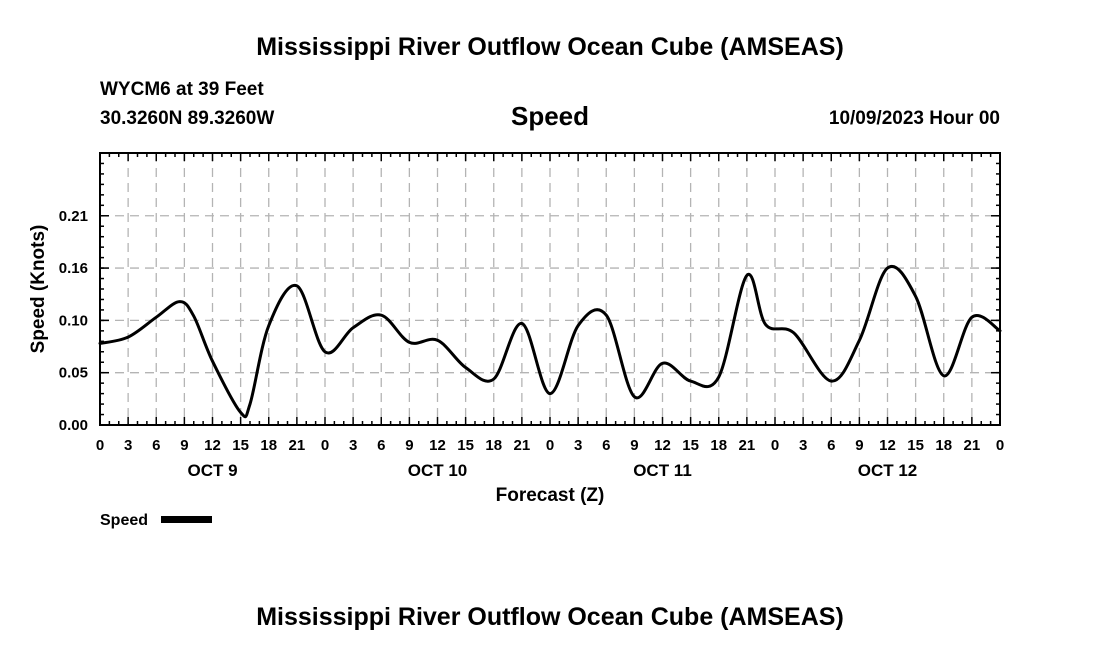 The height and width of the screenshot is (655, 1100). What do you see at coordinates (182, 89) in the screenshot?
I see `station-label: WYCM6 at 39 Feet` at bounding box center [182, 89].